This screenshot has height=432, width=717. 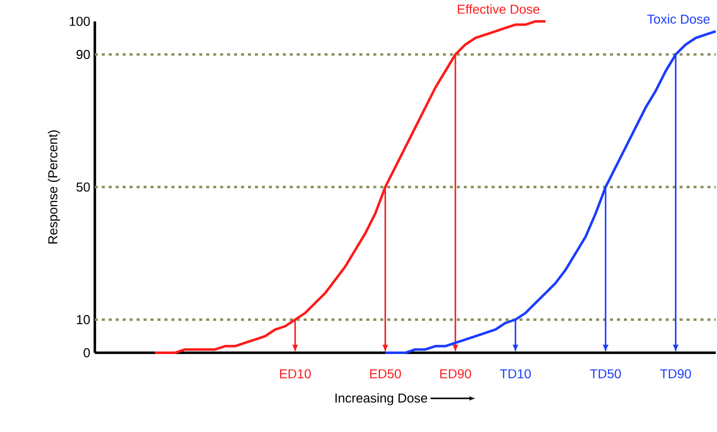 I want to click on x-tick-label: TD90, so click(x=676, y=374).